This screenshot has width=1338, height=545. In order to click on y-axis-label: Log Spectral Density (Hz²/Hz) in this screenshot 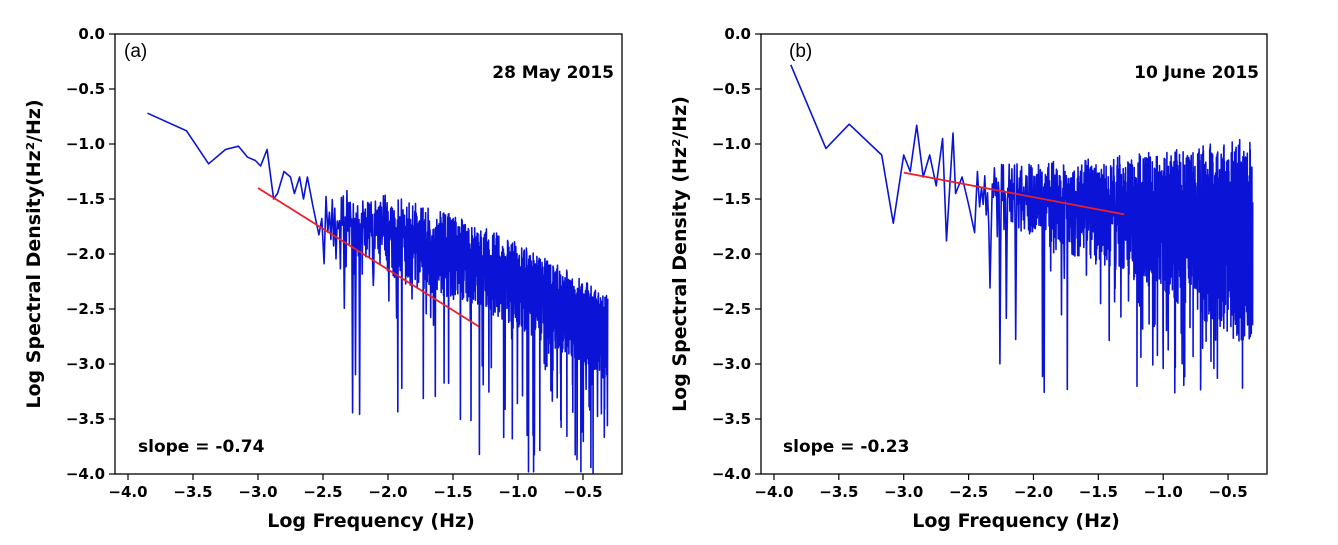, I will do `click(680, 254)`.